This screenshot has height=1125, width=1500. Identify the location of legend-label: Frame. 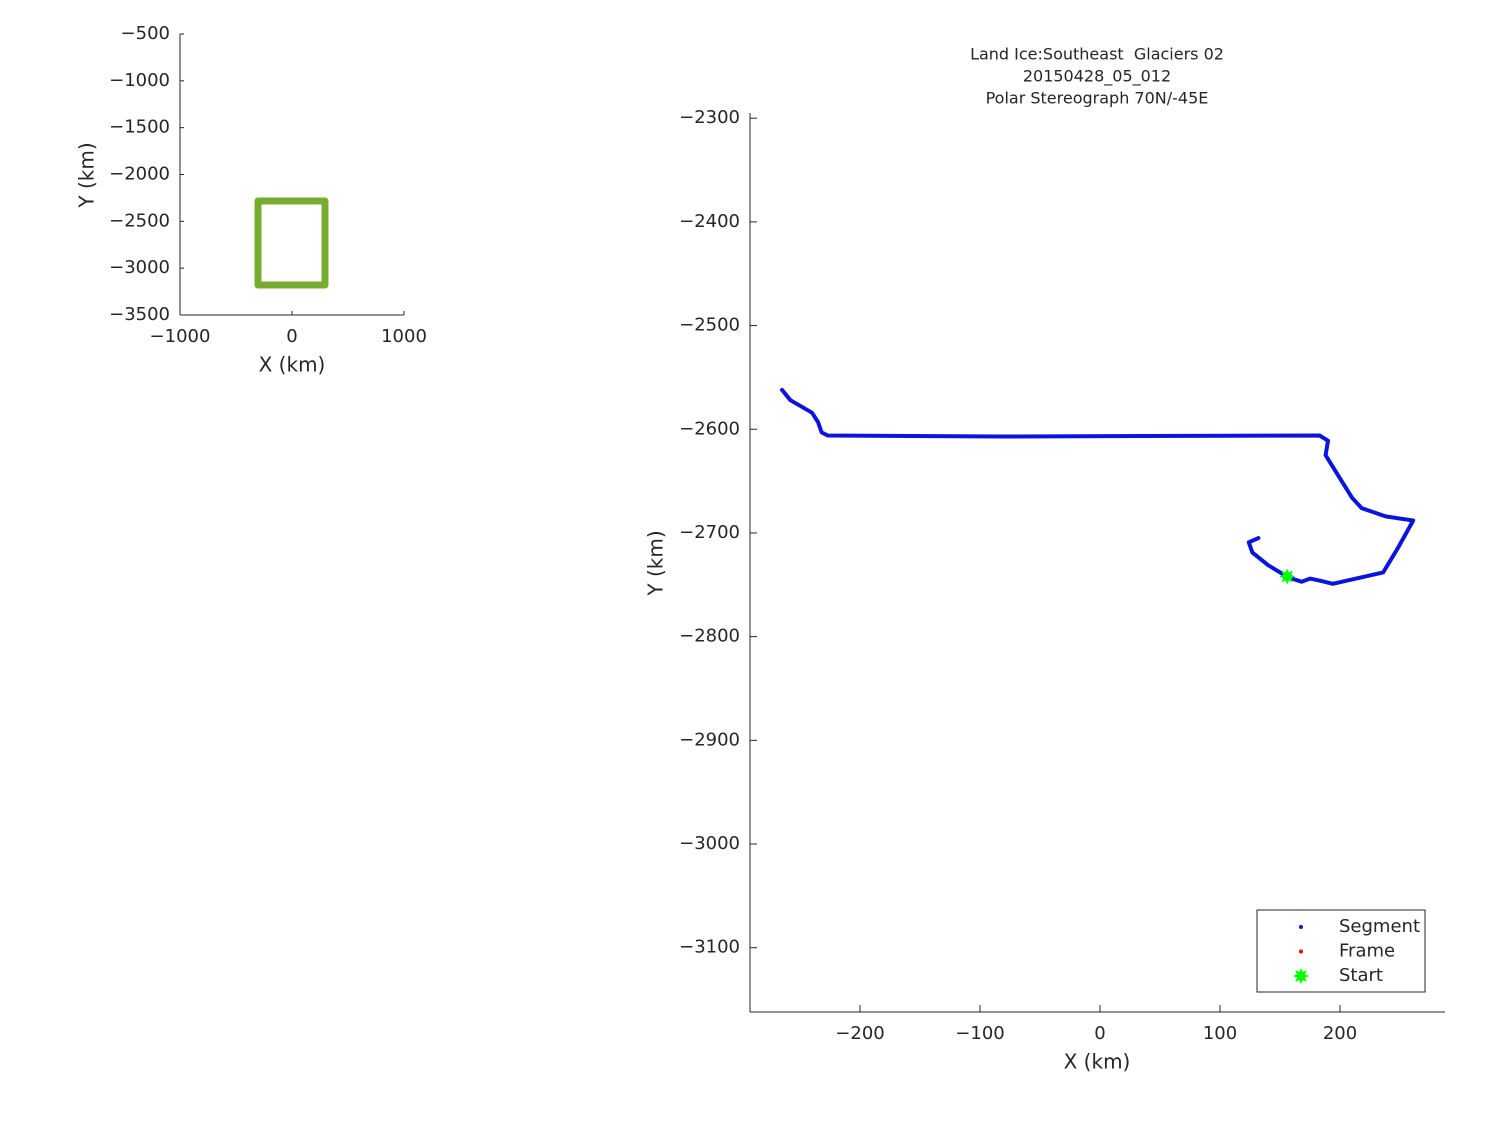
(1367, 951).